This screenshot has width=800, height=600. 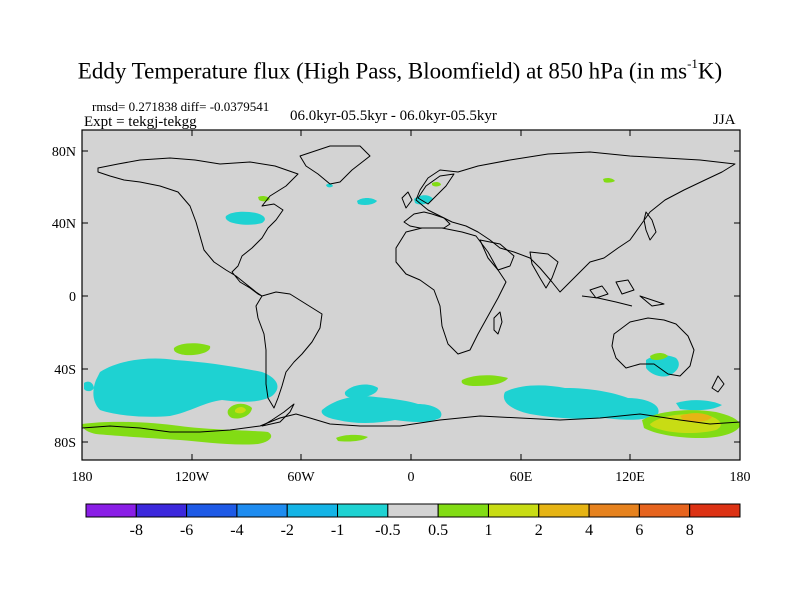 I want to click on colorbar-label: -8, so click(x=136, y=530).